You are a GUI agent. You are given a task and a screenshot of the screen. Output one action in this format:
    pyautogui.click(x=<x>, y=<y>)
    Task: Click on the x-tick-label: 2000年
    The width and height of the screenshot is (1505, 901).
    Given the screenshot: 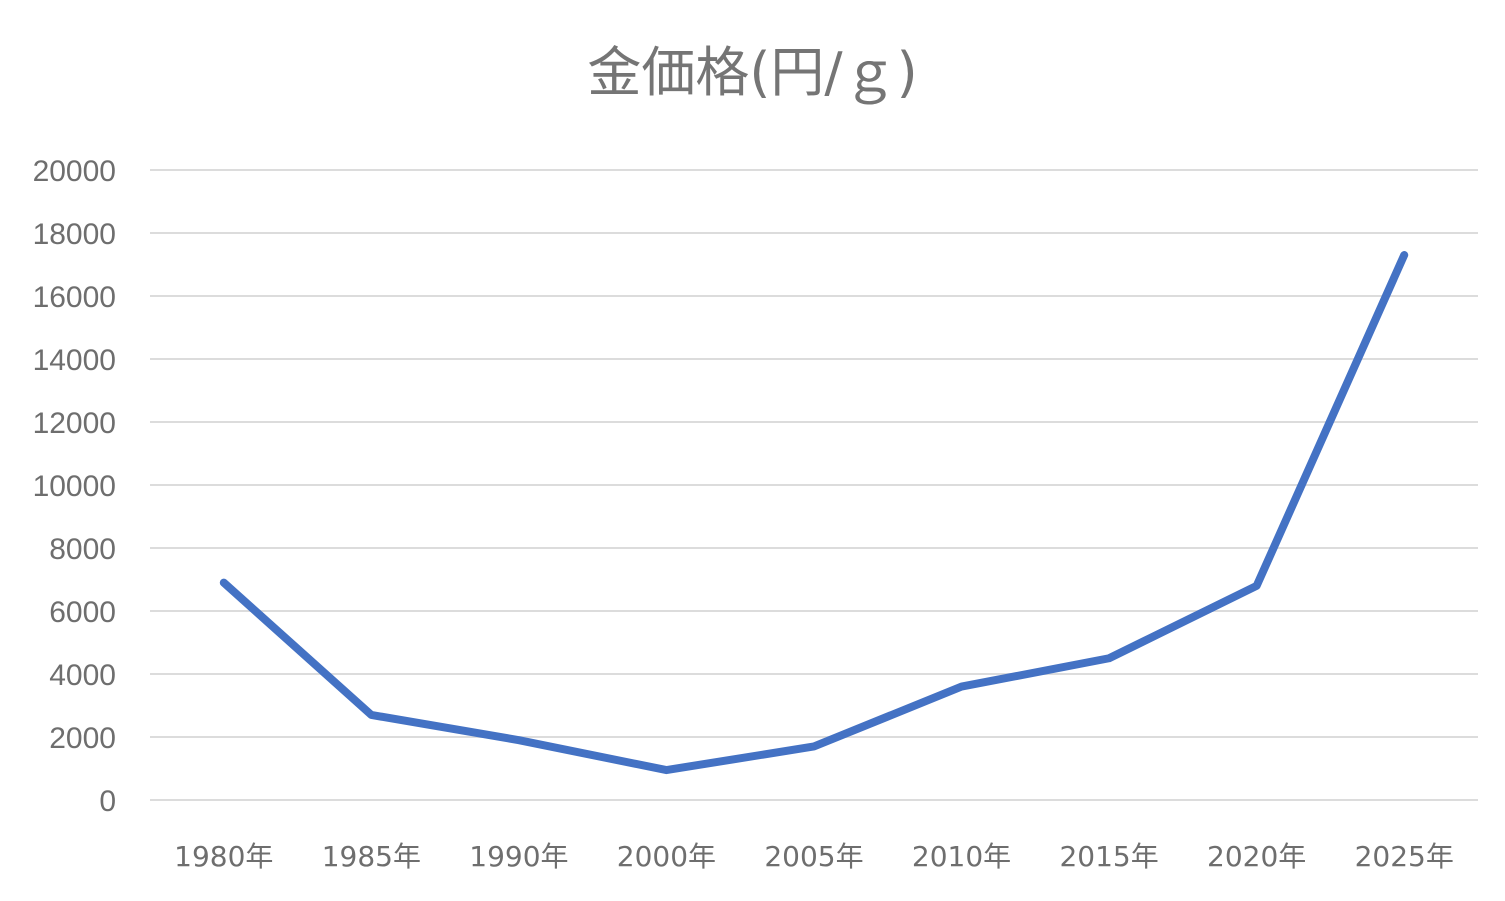 What is the action you would take?
    pyautogui.click(x=666, y=856)
    